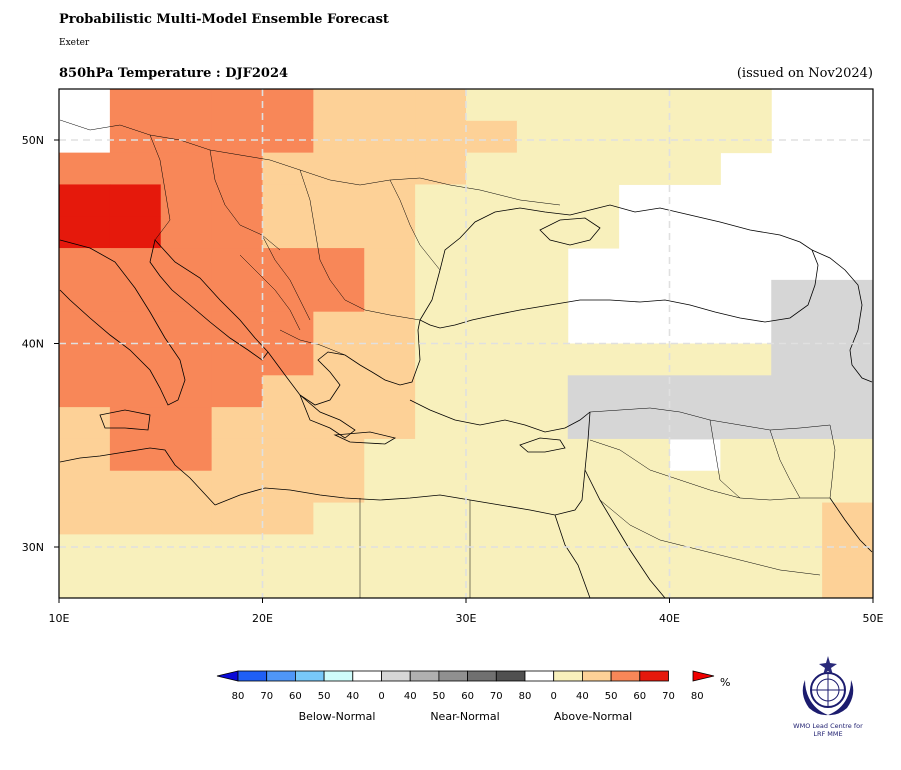 The height and width of the screenshot is (770, 901). I want to click on colorbar-number: 0, so click(381, 696).